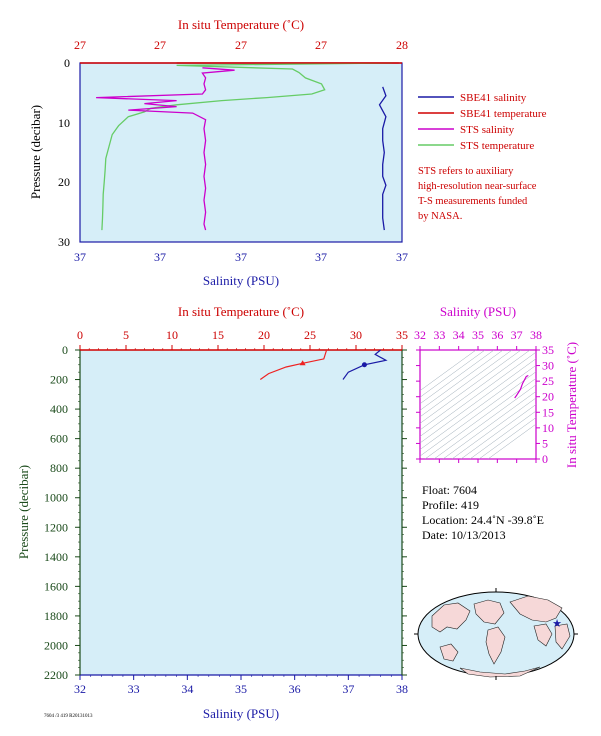  I want to click on profile-number: Profile: 419, so click(450, 505).